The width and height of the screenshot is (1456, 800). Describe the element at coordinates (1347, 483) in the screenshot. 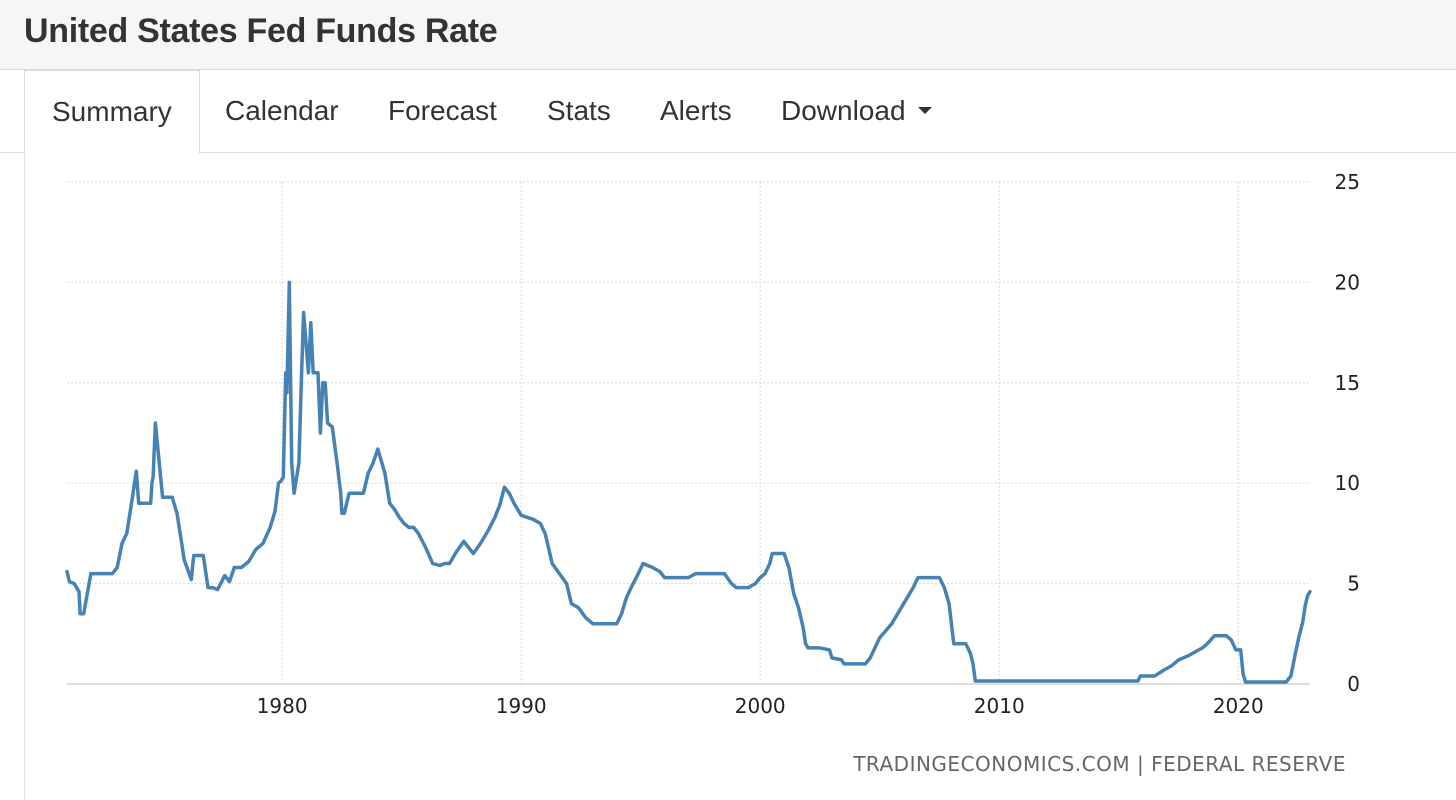

I see `y-tick-label: 10` at that location.